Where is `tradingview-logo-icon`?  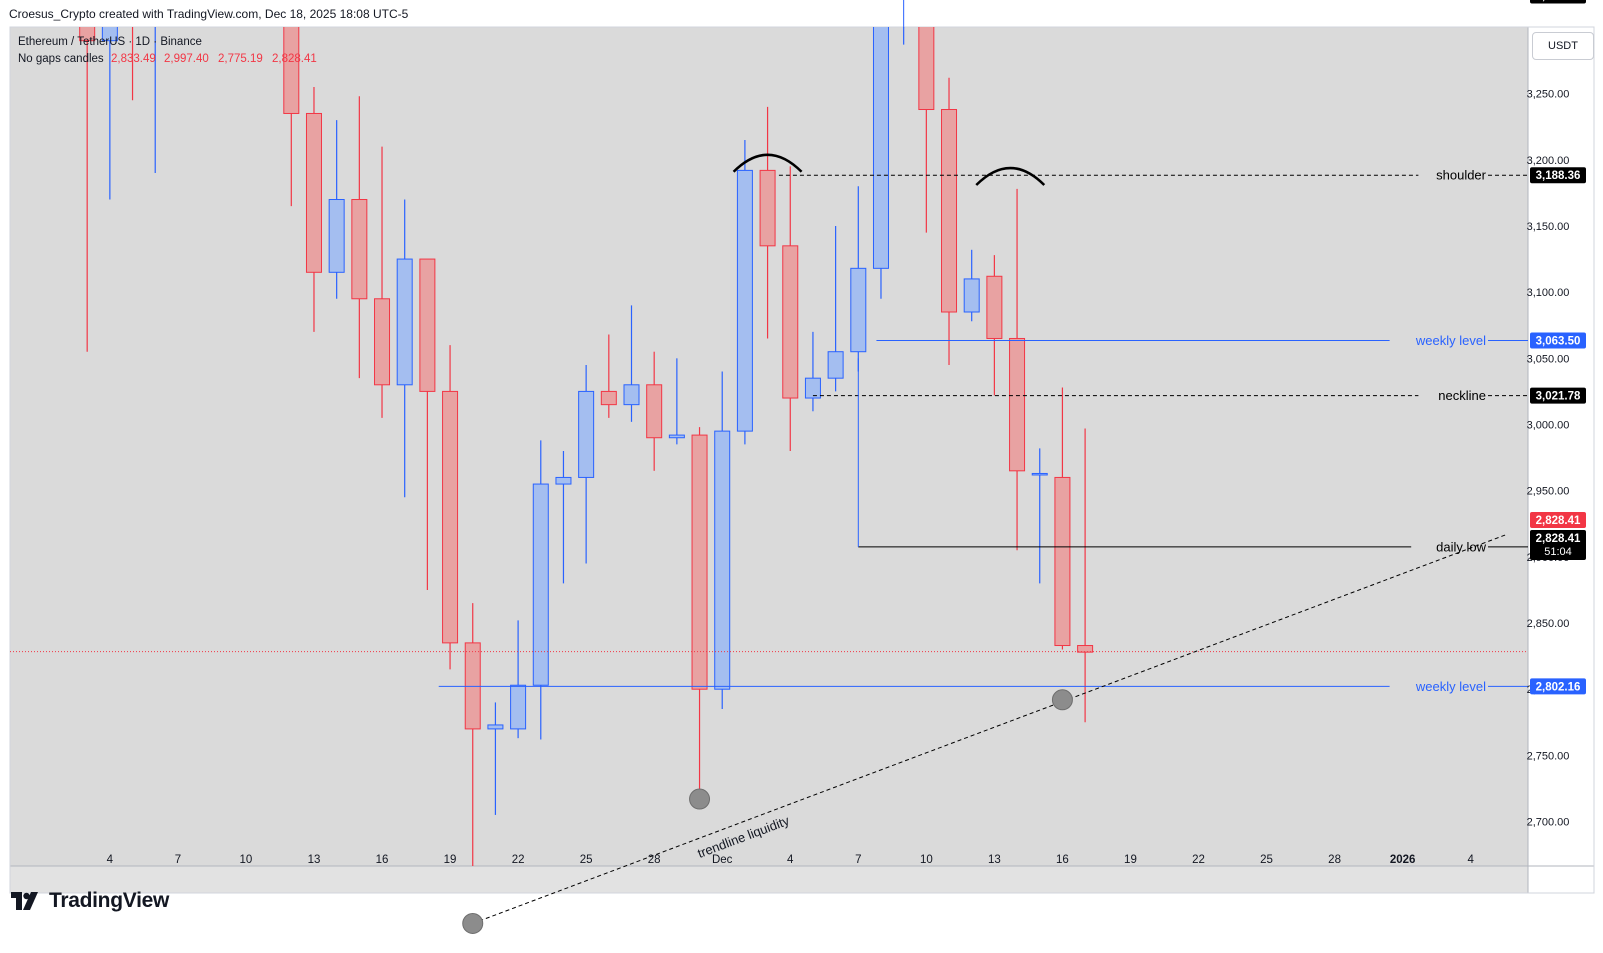 tradingview-logo-icon is located at coordinates (24, 901).